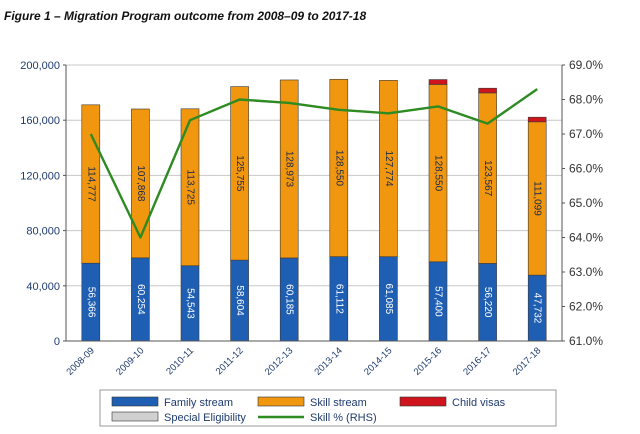 The width and height of the screenshot is (640, 434). What do you see at coordinates (338, 299) in the screenshot?
I see `data-label-family: 61,112` at bounding box center [338, 299].